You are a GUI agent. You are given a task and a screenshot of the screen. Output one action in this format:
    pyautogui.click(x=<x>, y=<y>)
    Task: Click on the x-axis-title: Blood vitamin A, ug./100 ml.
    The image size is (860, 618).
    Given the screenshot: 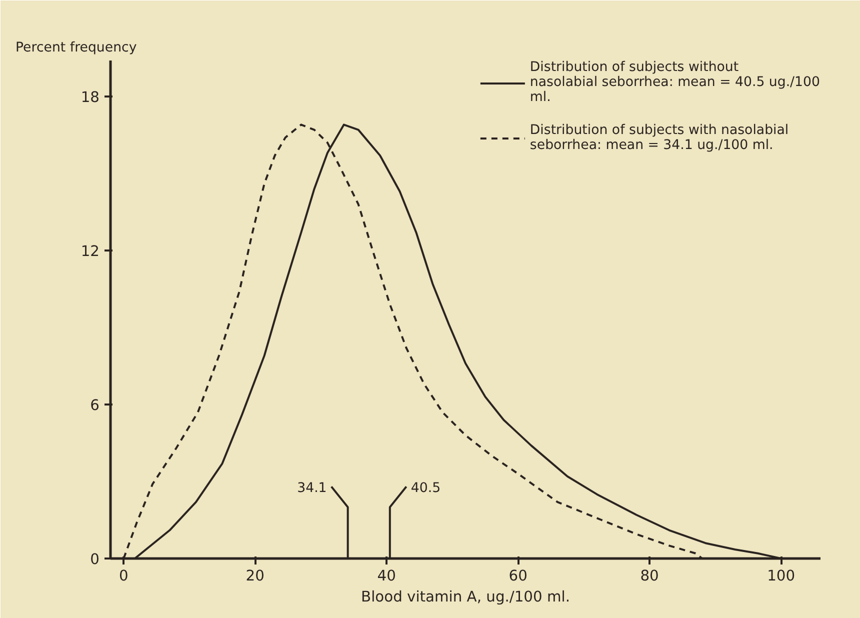 What is the action you would take?
    pyautogui.click(x=465, y=597)
    